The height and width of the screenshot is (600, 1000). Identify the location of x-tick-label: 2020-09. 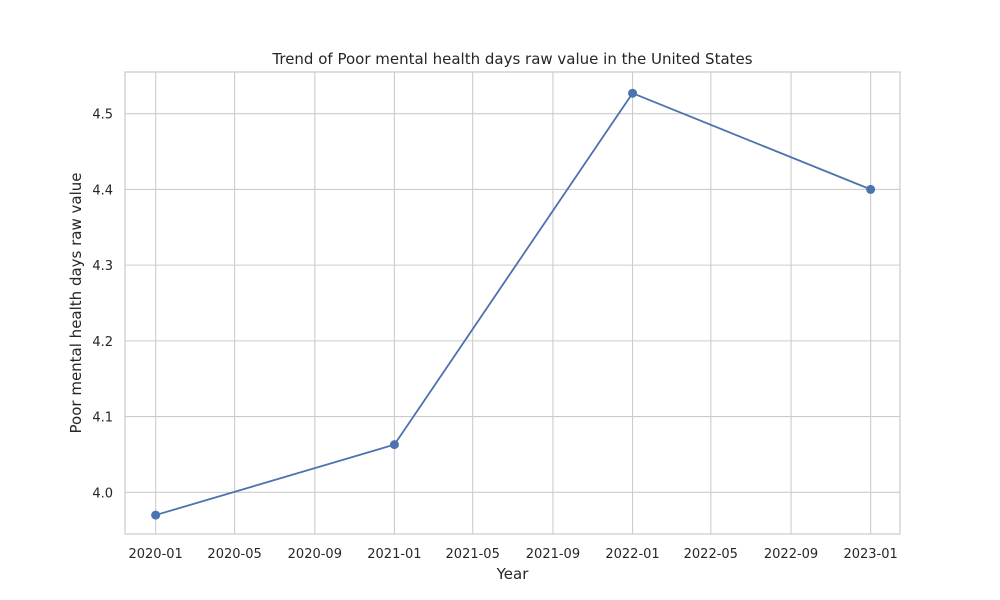
(315, 554).